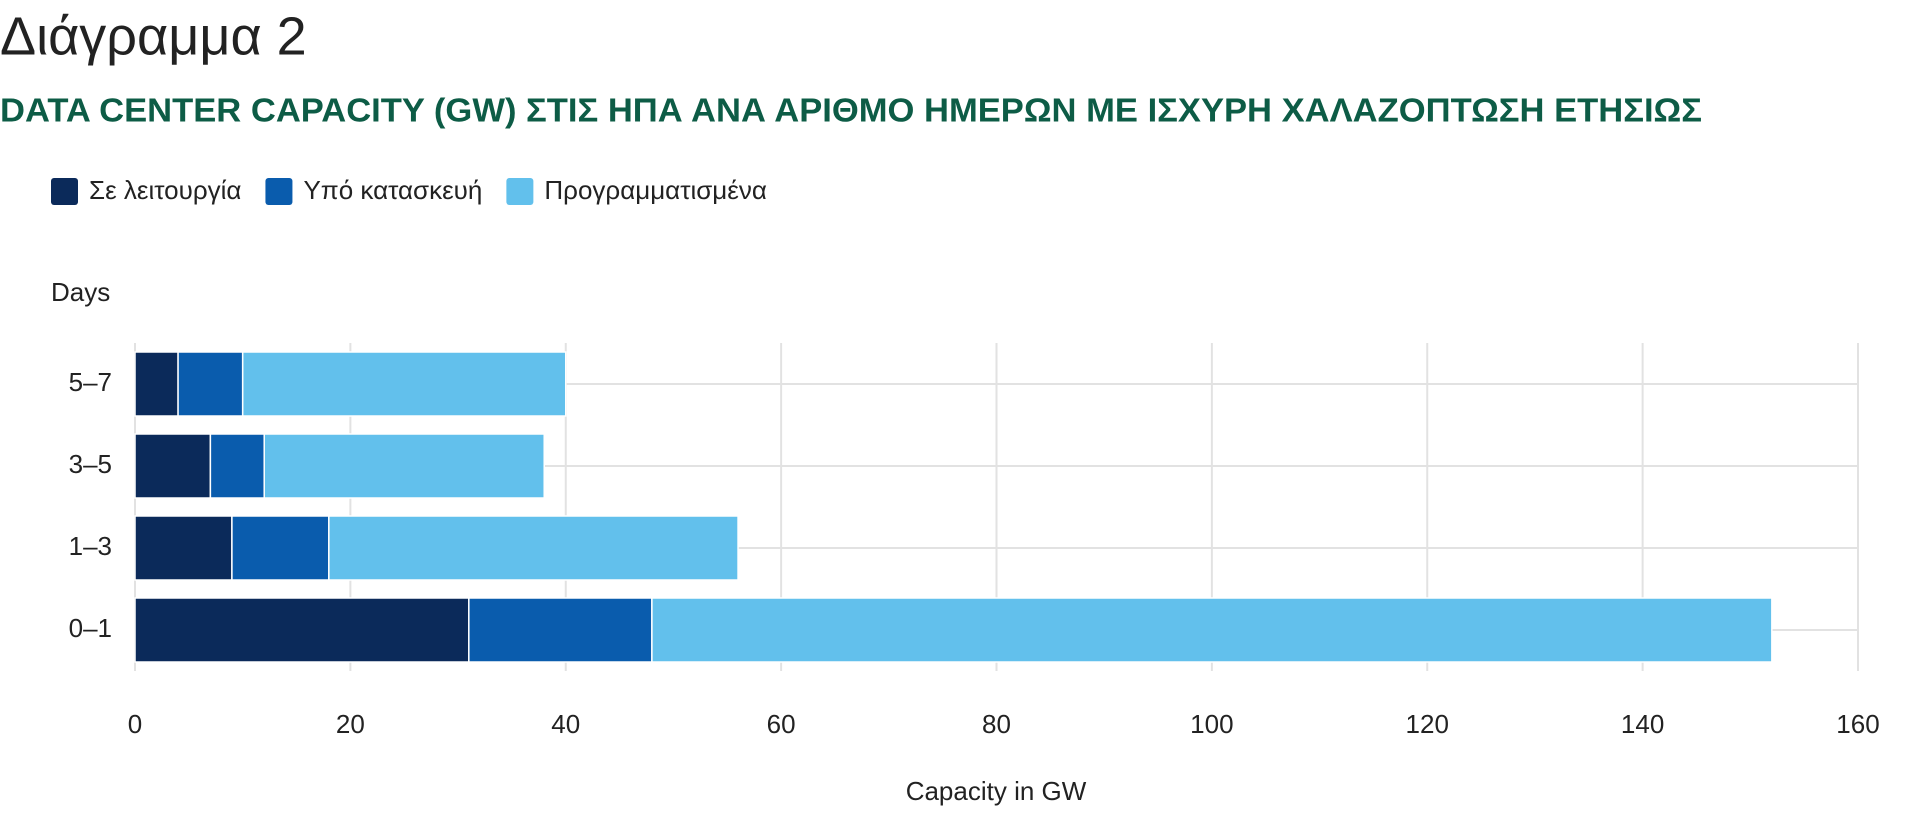 The image size is (1920, 834). Describe the element at coordinates (153, 36) in the screenshot. I see `chart-title: Διάγραμμα 2` at that location.